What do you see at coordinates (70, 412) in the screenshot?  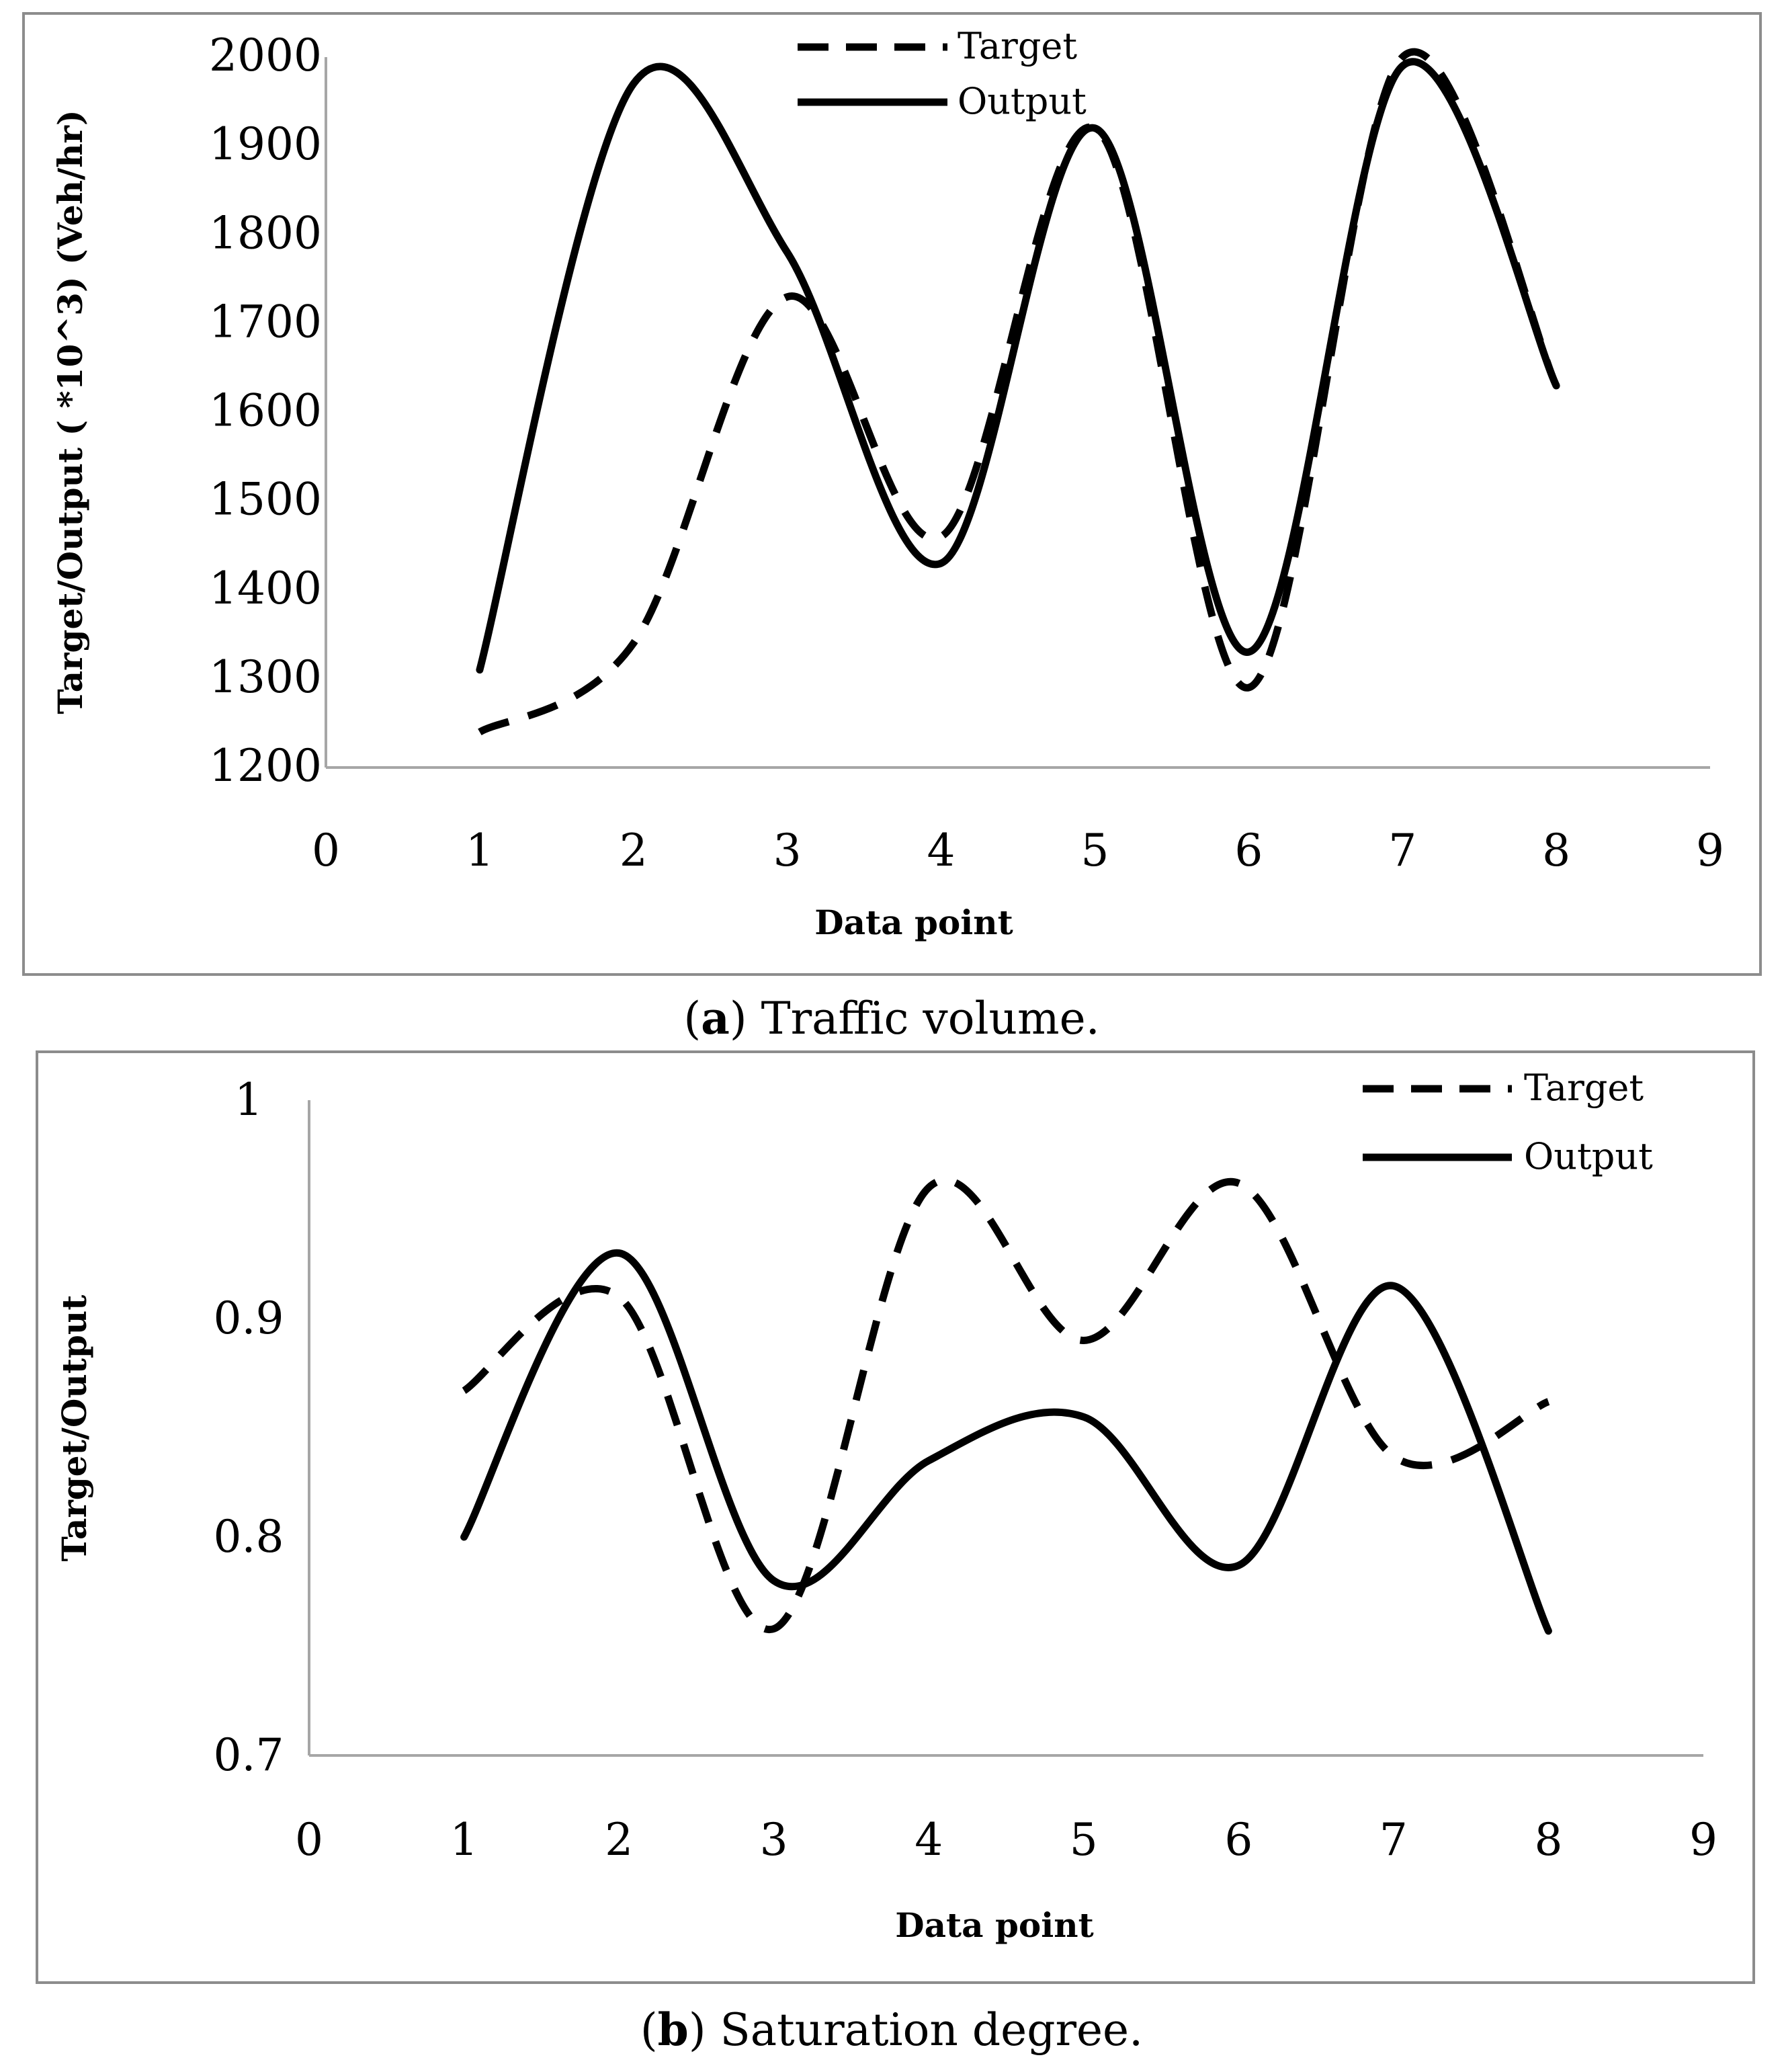 I see `y-axis-title: Target/Output ( *10^3) (Veh/hr)` at bounding box center [70, 412].